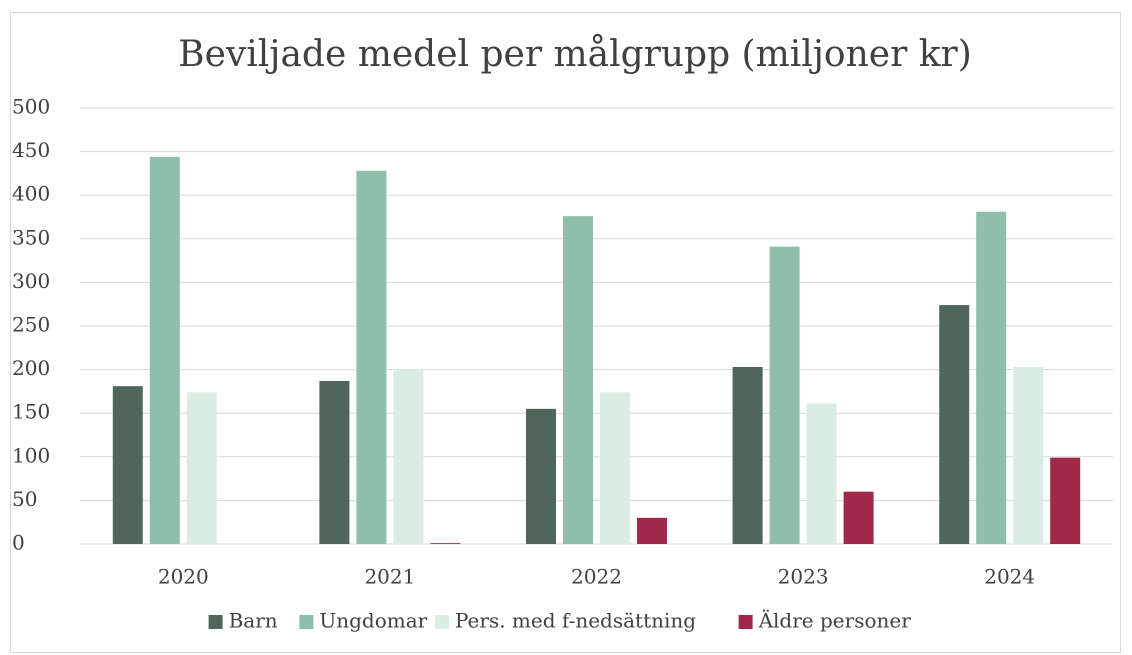  What do you see at coordinates (596, 577) in the screenshot?
I see `x-tick-label: 2022` at bounding box center [596, 577].